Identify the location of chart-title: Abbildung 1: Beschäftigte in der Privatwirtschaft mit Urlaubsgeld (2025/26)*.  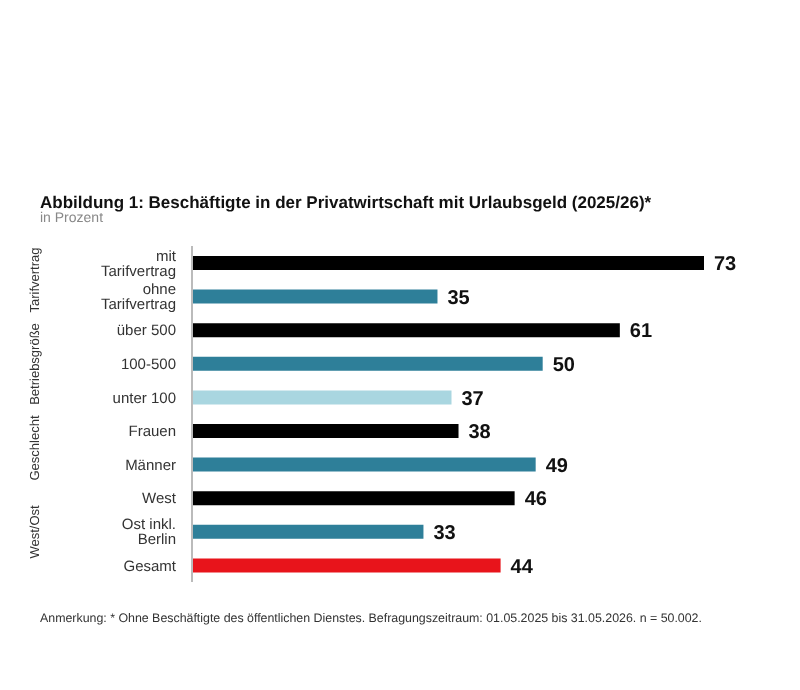
(347, 202).